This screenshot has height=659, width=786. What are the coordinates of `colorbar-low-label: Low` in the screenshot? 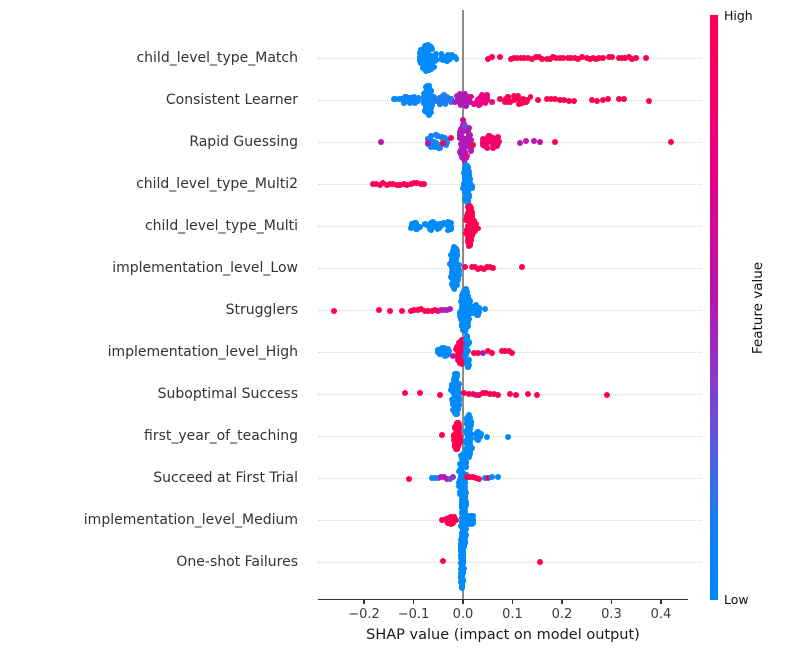 It's located at (736, 599).